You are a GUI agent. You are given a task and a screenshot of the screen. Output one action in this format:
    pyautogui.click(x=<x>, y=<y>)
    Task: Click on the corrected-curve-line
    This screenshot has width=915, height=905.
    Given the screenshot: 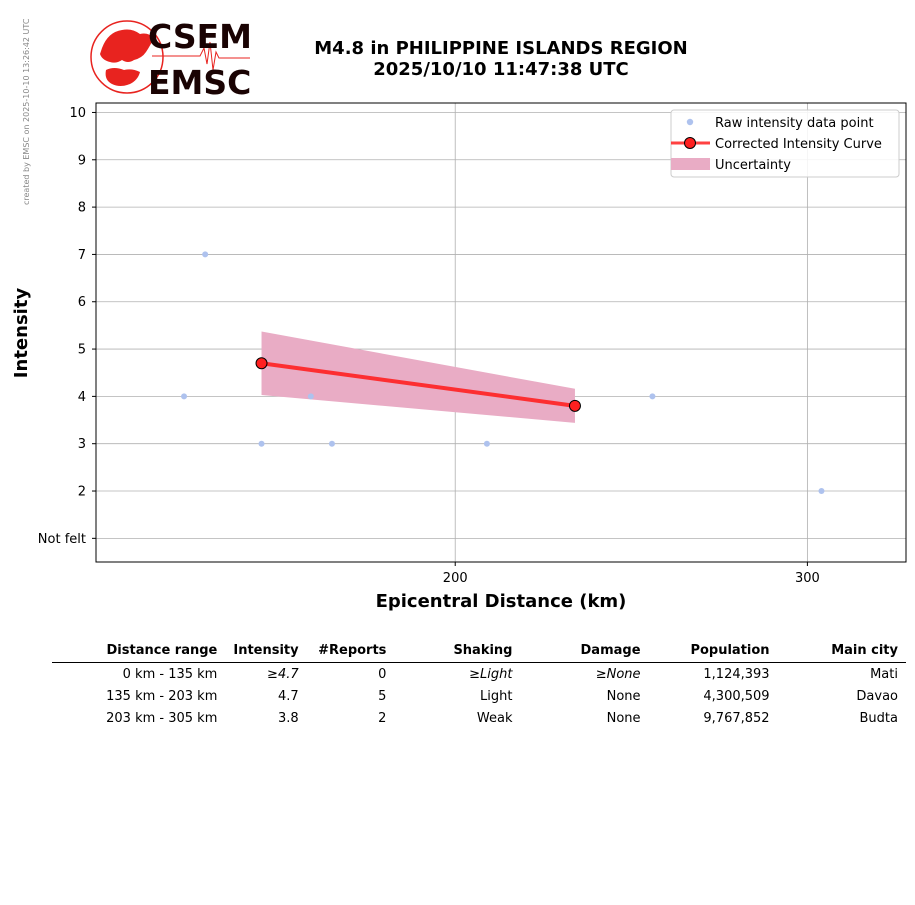 What is the action you would take?
    pyautogui.click(x=418, y=384)
    